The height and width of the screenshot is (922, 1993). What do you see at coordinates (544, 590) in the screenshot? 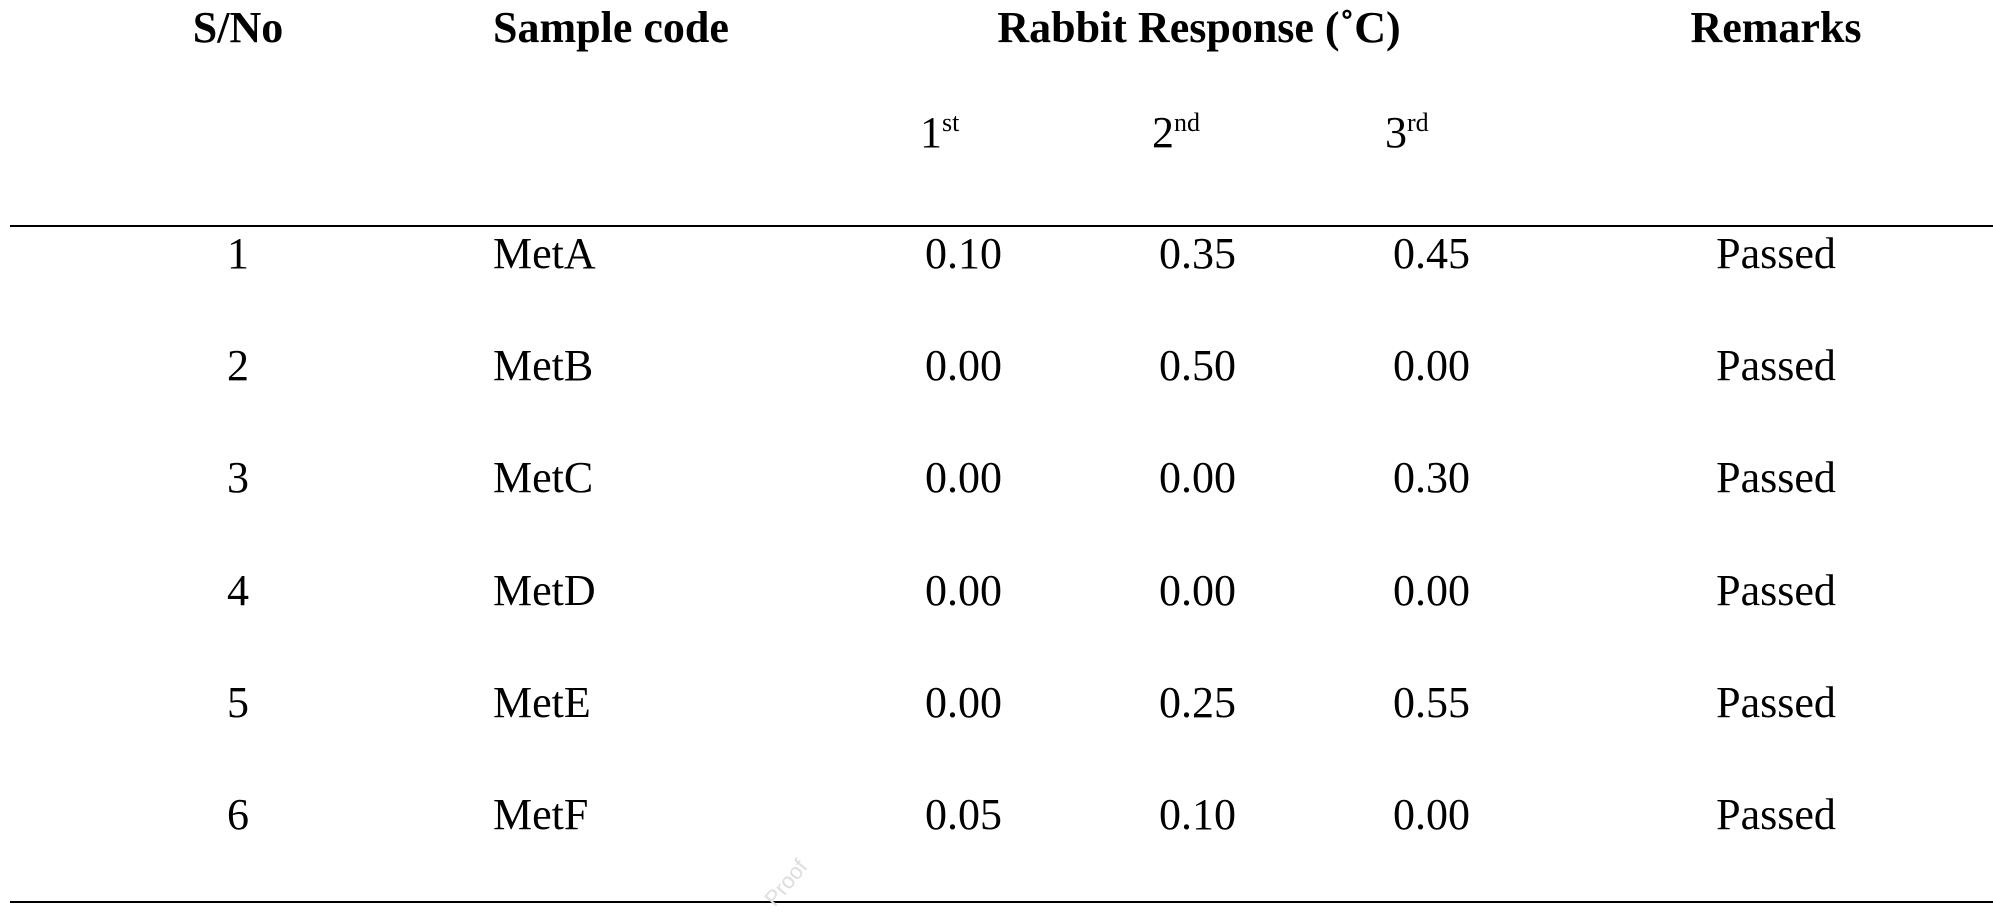
I see `table-cell: MetD` at bounding box center [544, 590].